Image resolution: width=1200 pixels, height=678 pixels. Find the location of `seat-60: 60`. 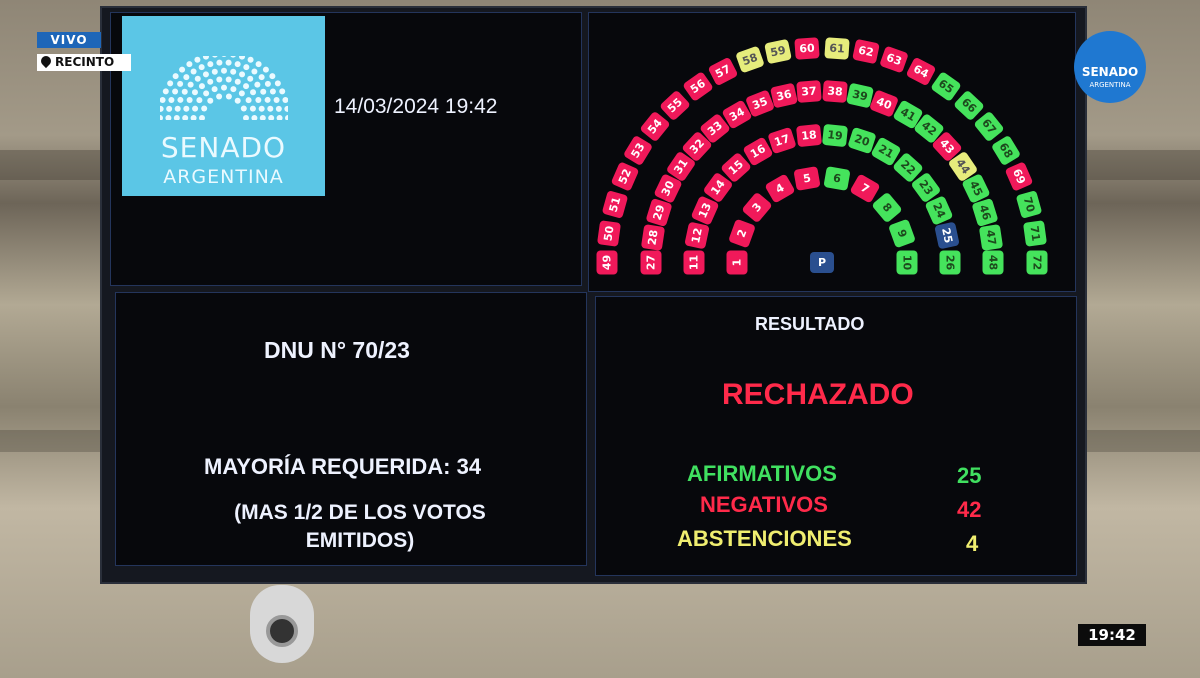

seat-60: 60 is located at coordinates (807, 48).